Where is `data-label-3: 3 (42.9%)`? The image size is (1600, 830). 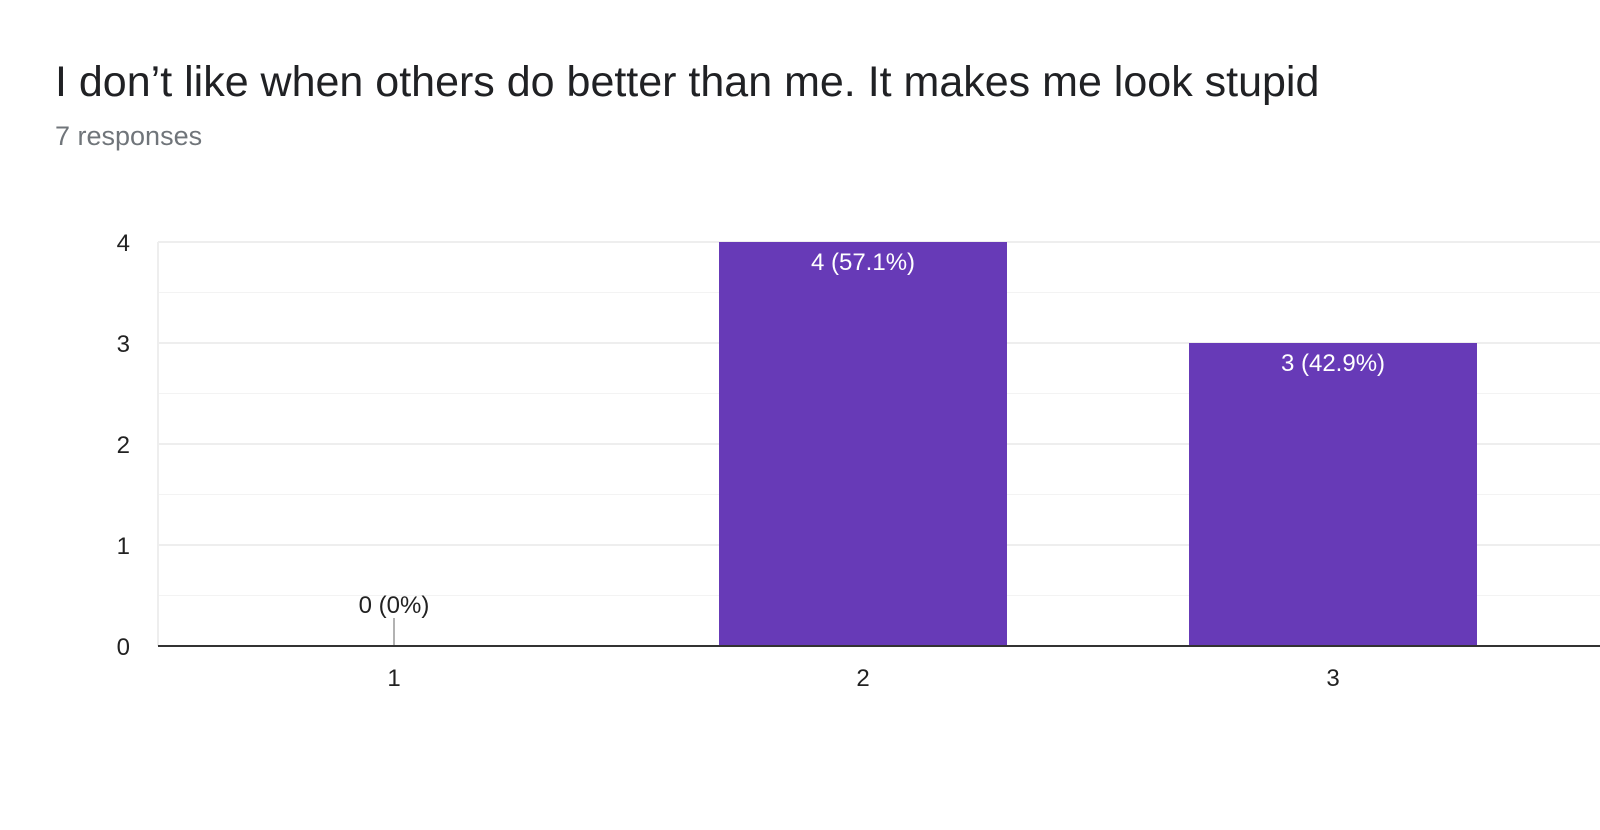 data-label-3: 3 (42.9%) is located at coordinates (1333, 363).